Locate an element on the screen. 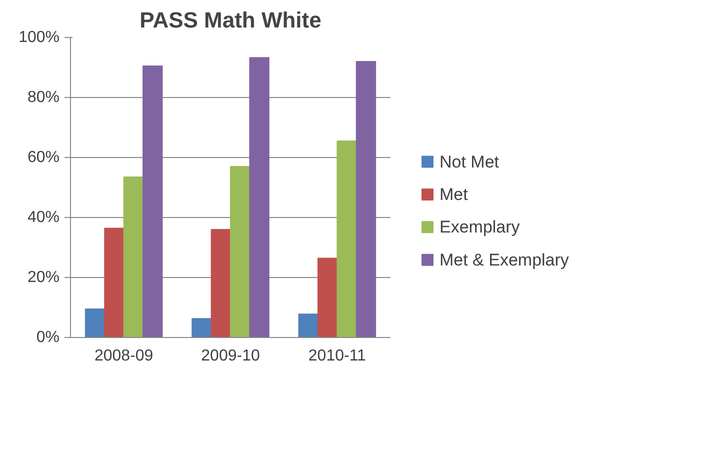  legend-label: Met is located at coordinates (454, 194).